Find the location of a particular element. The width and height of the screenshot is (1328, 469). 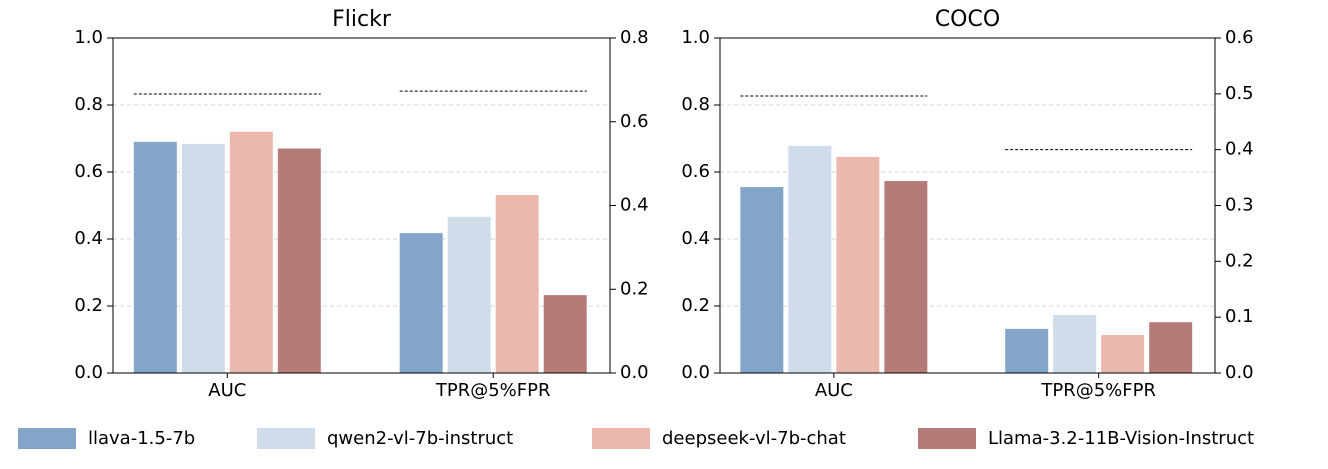

tick-label: 0.5 is located at coordinates (1239, 93).